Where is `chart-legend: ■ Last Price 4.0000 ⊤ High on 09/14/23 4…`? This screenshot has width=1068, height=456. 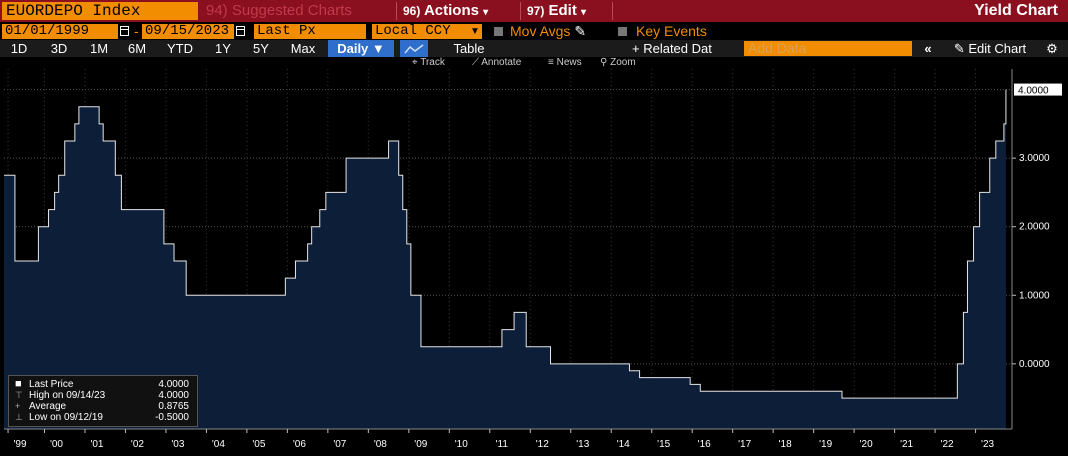
chart-legend: ■ Last Price 4.0000 ⊤ High on 09/14/23 4… is located at coordinates (103, 401).